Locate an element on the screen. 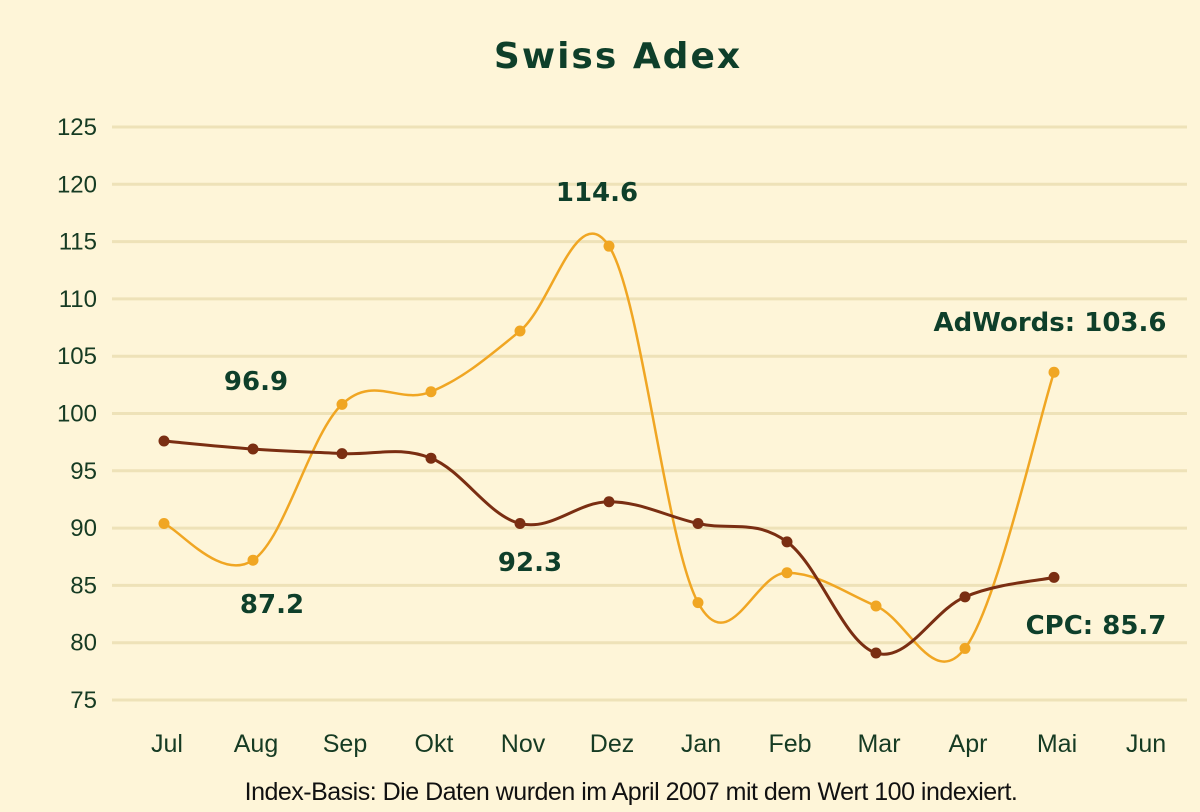 The width and height of the screenshot is (1200, 812). x-tick-label: Apr is located at coordinates (968, 744).